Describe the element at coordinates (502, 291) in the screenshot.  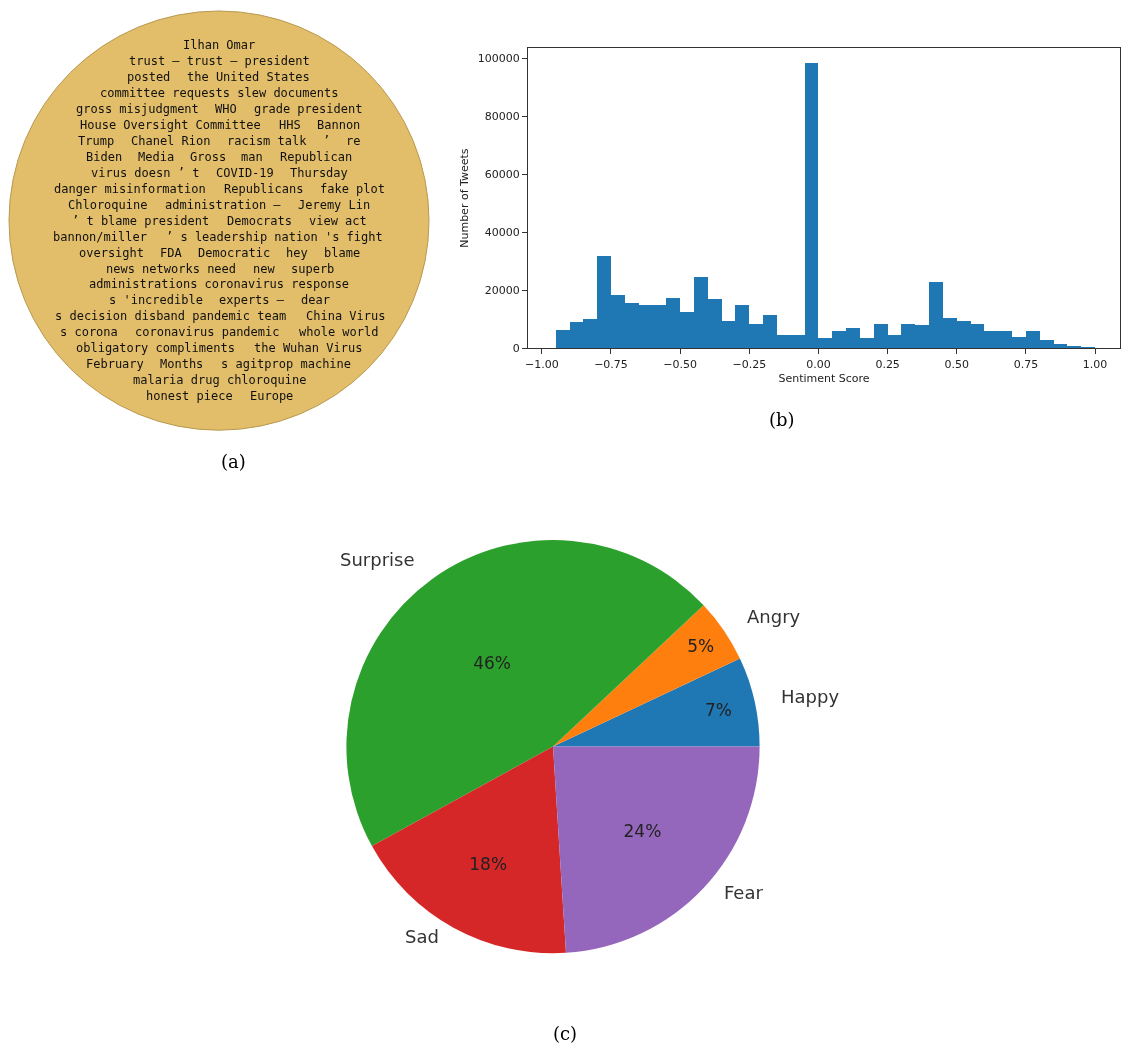
I see `y-tick-label: 20000` at that location.